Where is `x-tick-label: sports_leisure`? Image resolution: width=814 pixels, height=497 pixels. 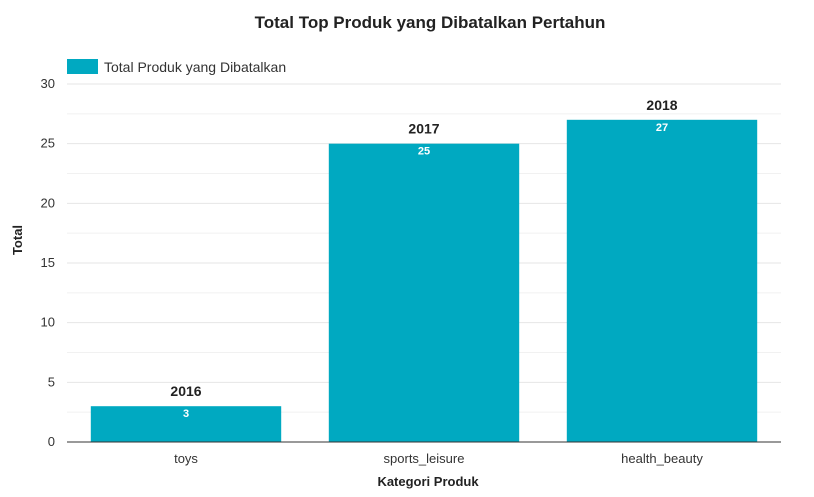 x-tick-label: sports_leisure is located at coordinates (424, 458).